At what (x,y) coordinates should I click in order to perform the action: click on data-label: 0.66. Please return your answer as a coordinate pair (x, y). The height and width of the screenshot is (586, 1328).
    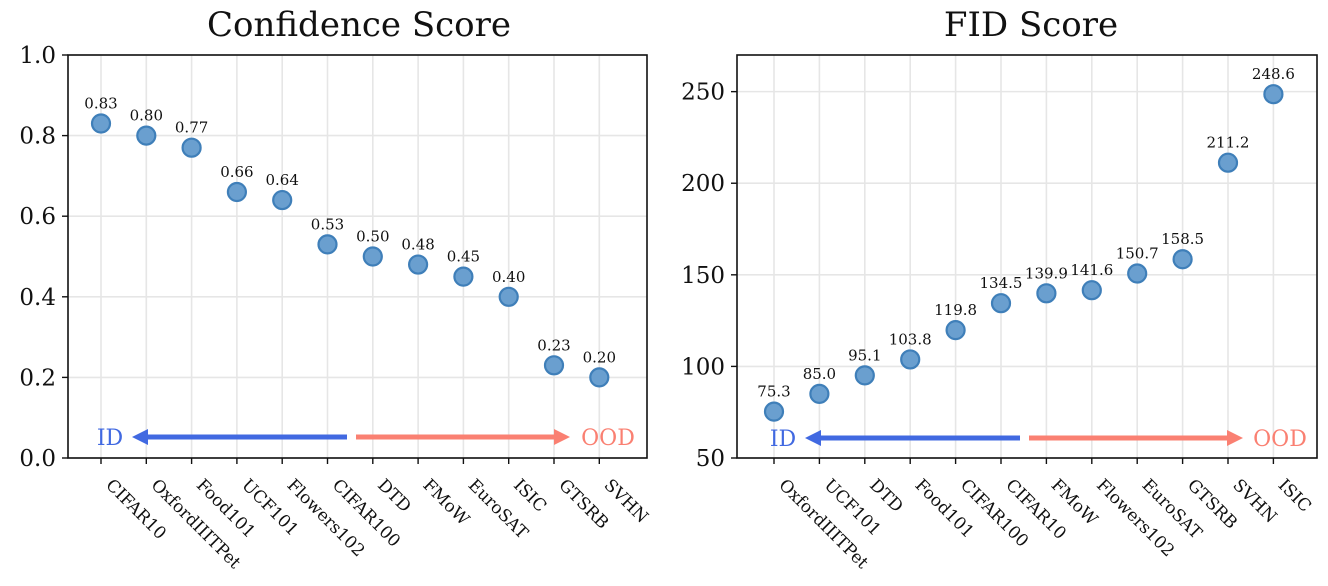
    Looking at the image, I should click on (236, 172).